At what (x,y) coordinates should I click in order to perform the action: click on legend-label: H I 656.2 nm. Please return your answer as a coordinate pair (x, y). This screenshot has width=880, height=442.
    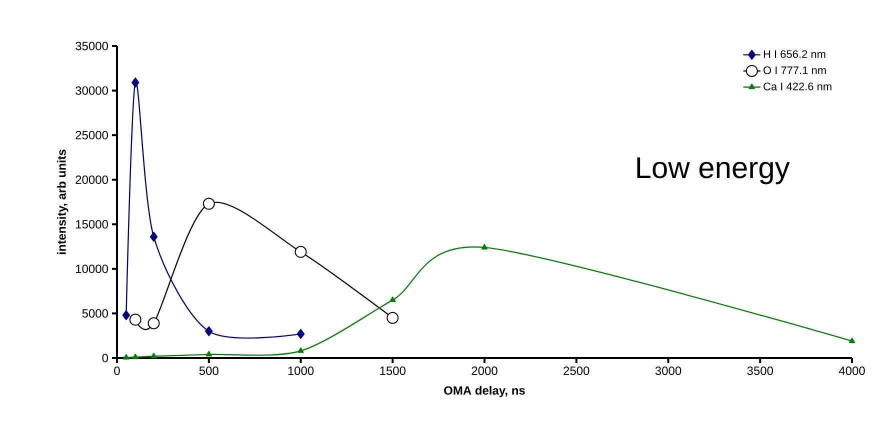
    Looking at the image, I should click on (795, 54).